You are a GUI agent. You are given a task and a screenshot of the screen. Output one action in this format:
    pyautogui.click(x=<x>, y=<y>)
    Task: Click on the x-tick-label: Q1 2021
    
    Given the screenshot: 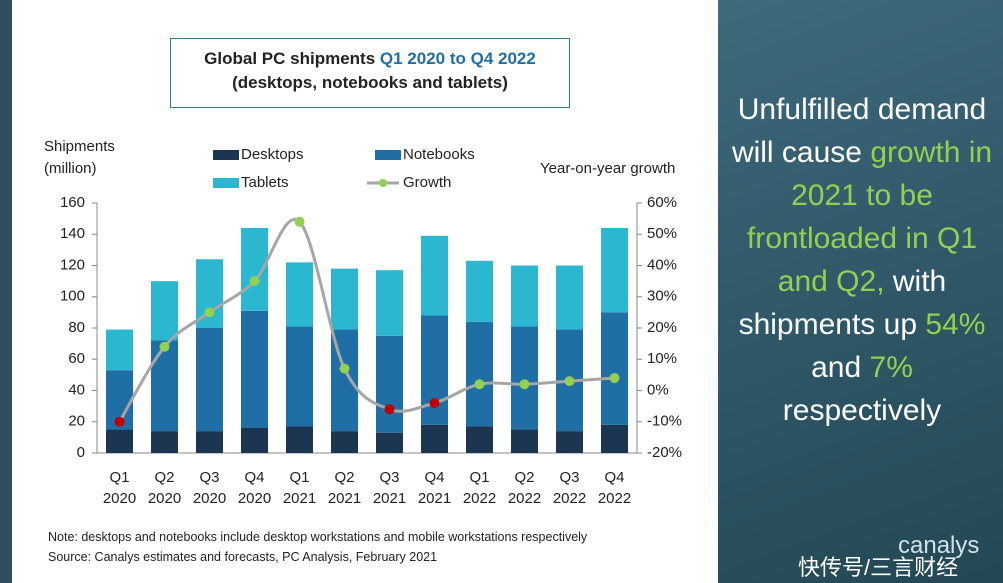 What is the action you would take?
    pyautogui.click(x=299, y=488)
    